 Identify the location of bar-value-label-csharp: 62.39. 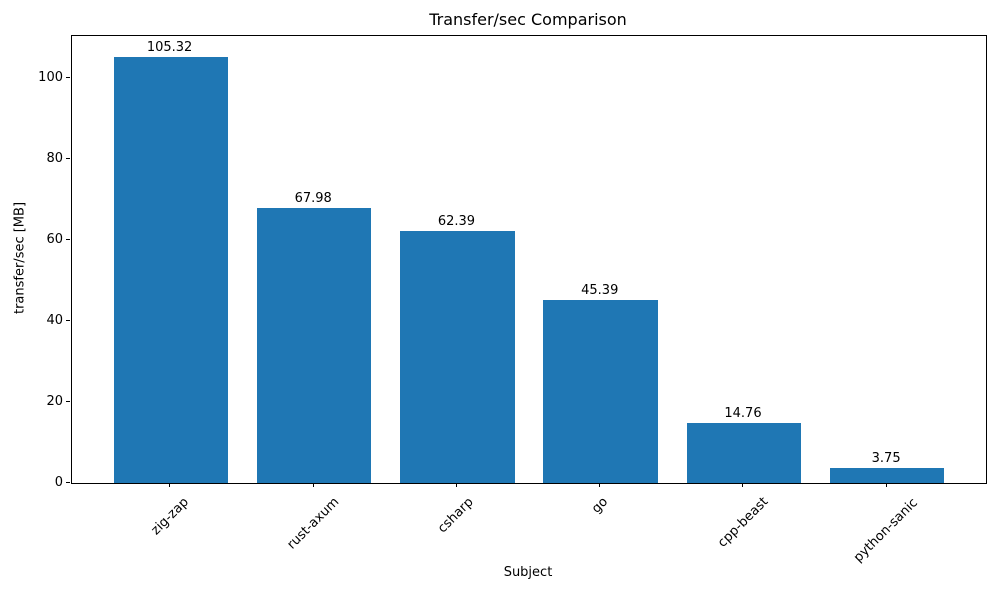
(456, 221).